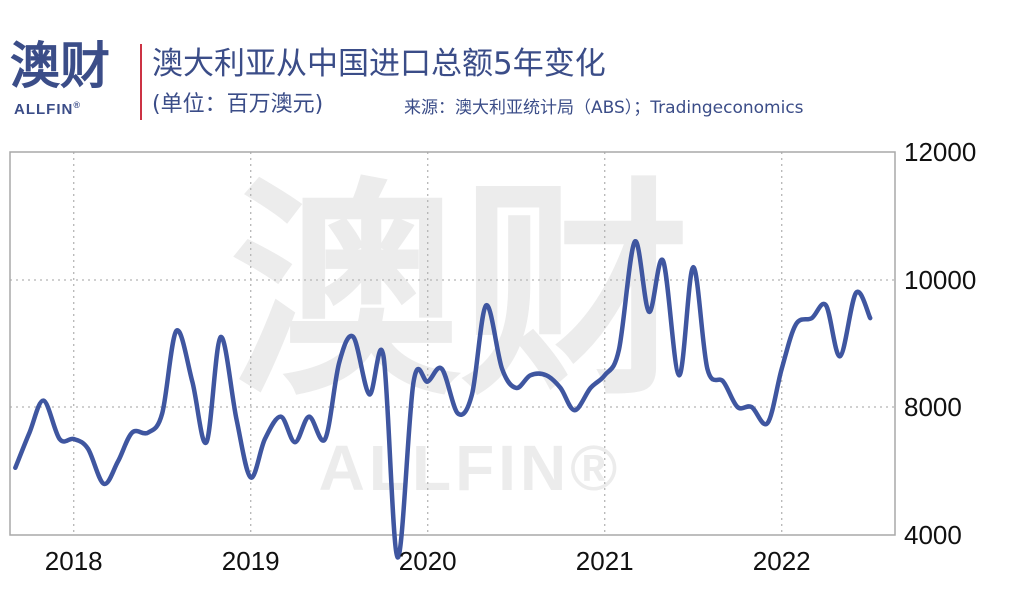 This screenshot has height=614, width=1009. I want to click on chart-title: 澳大利亚从中国进口总额5年变化, so click(379, 64).